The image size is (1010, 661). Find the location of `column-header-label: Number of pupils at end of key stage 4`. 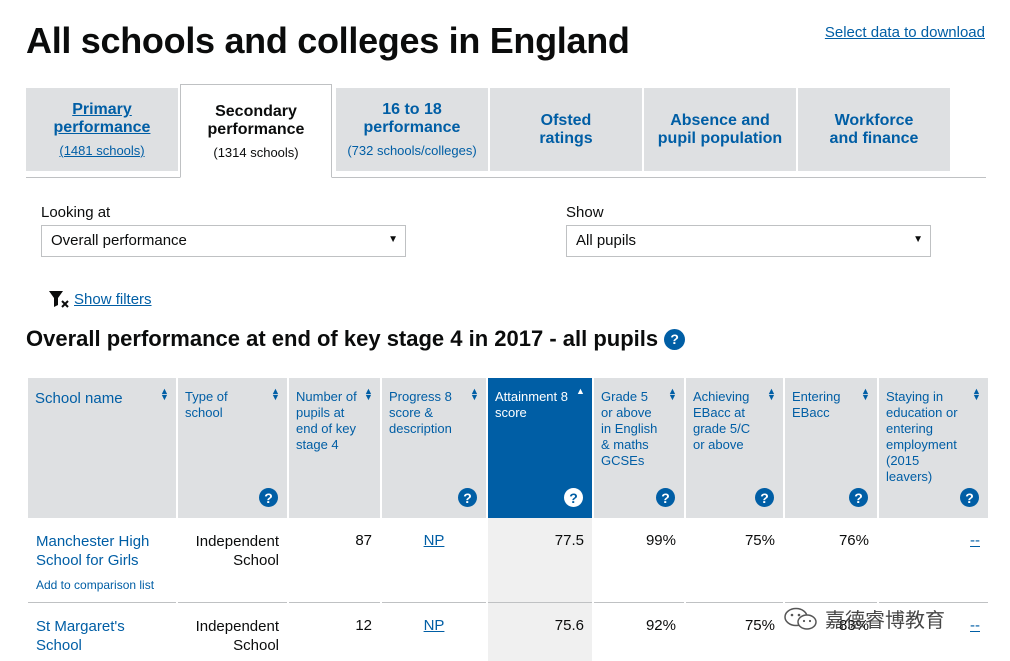

column-header-label: Number of pupils at end of key stage 4 is located at coordinates (326, 420).